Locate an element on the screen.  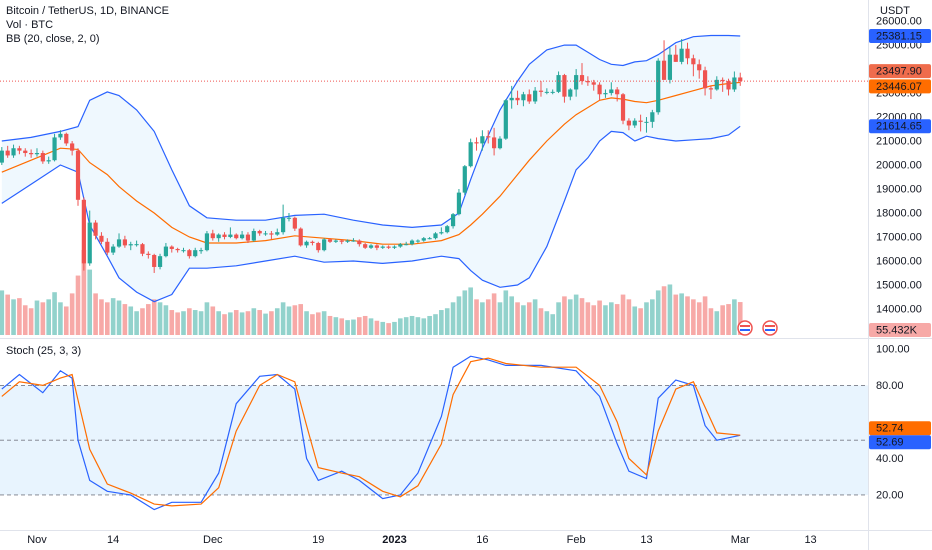
y-tick-label: 26000.00 is located at coordinates (899, 22).